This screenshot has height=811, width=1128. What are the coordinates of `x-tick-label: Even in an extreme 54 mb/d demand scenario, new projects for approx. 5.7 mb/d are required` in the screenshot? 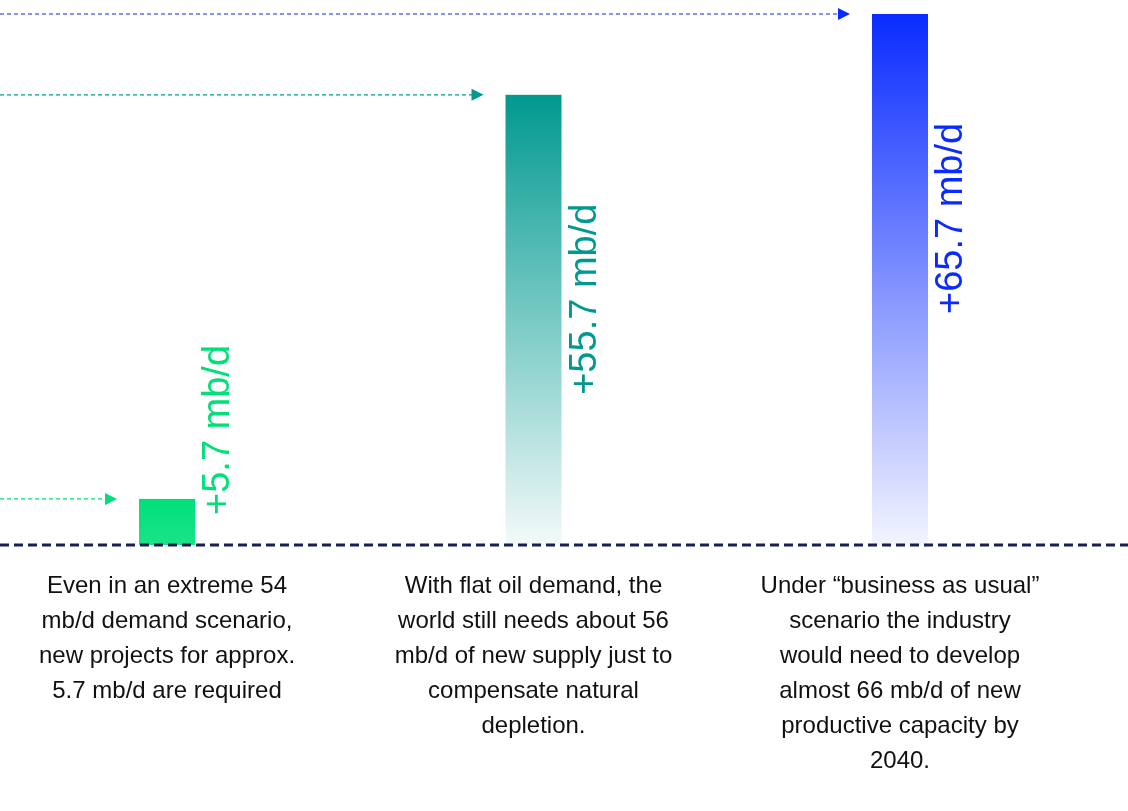 It's located at (167, 637).